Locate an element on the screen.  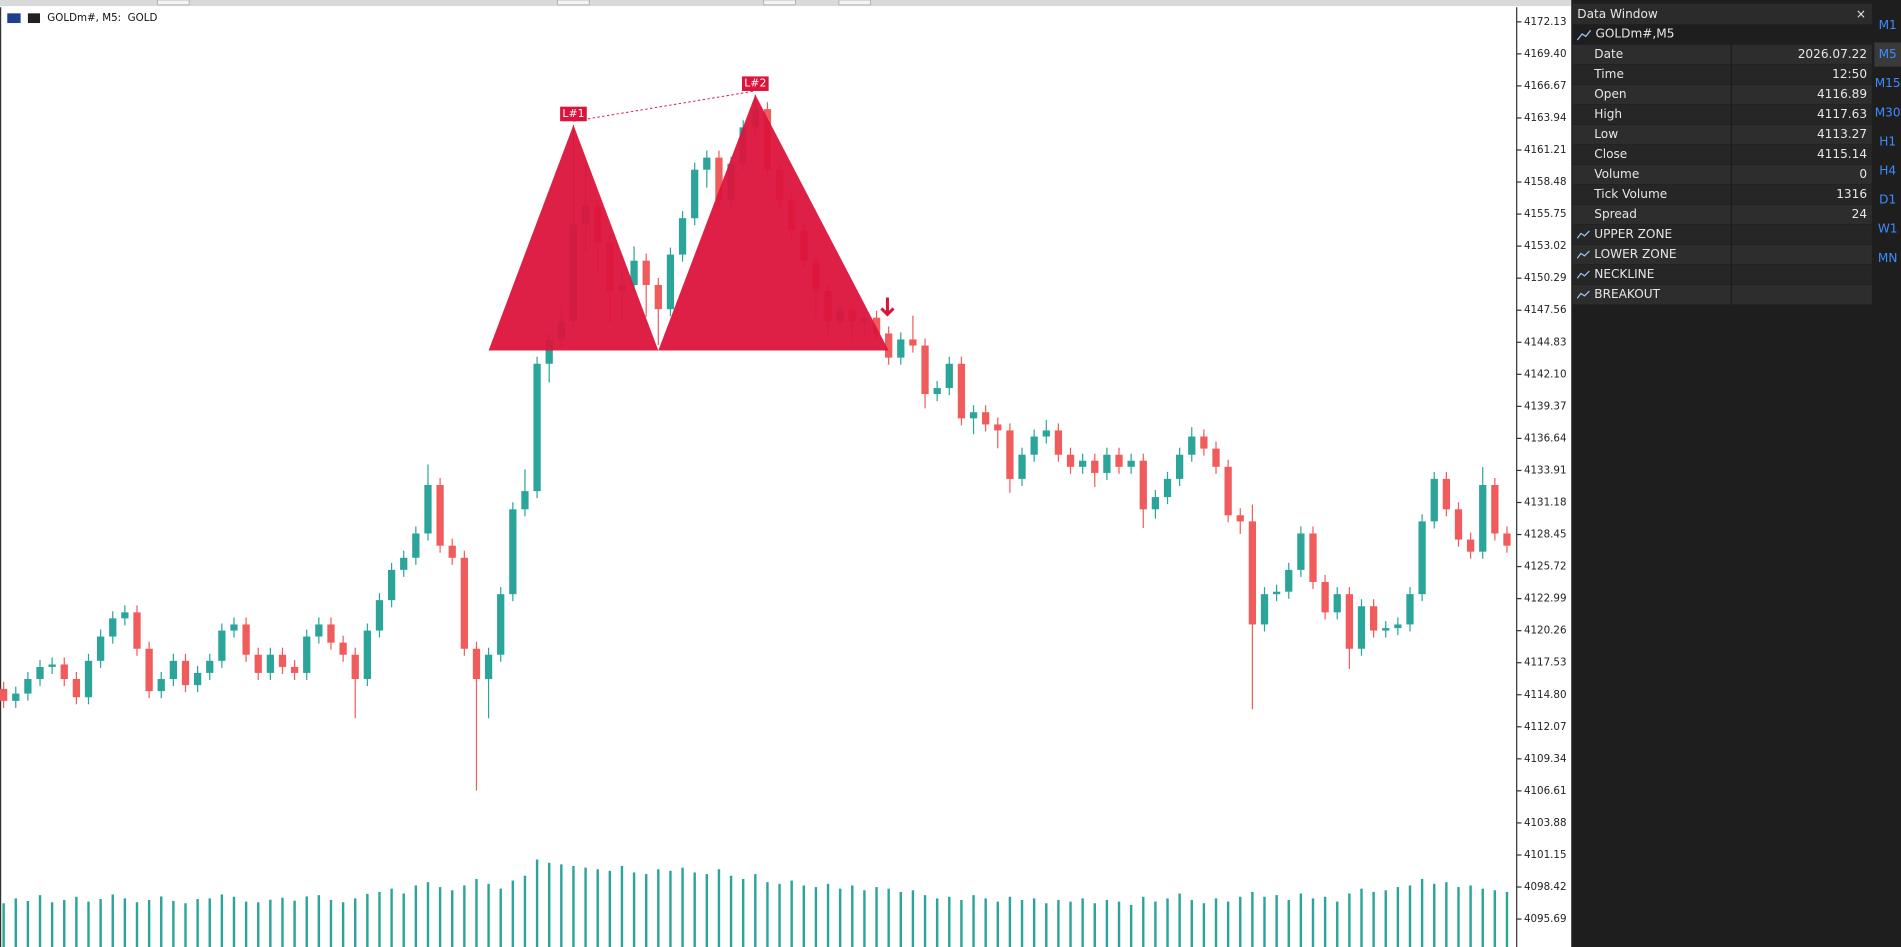
y-tick-label: 4139.37 is located at coordinates (1545, 406).